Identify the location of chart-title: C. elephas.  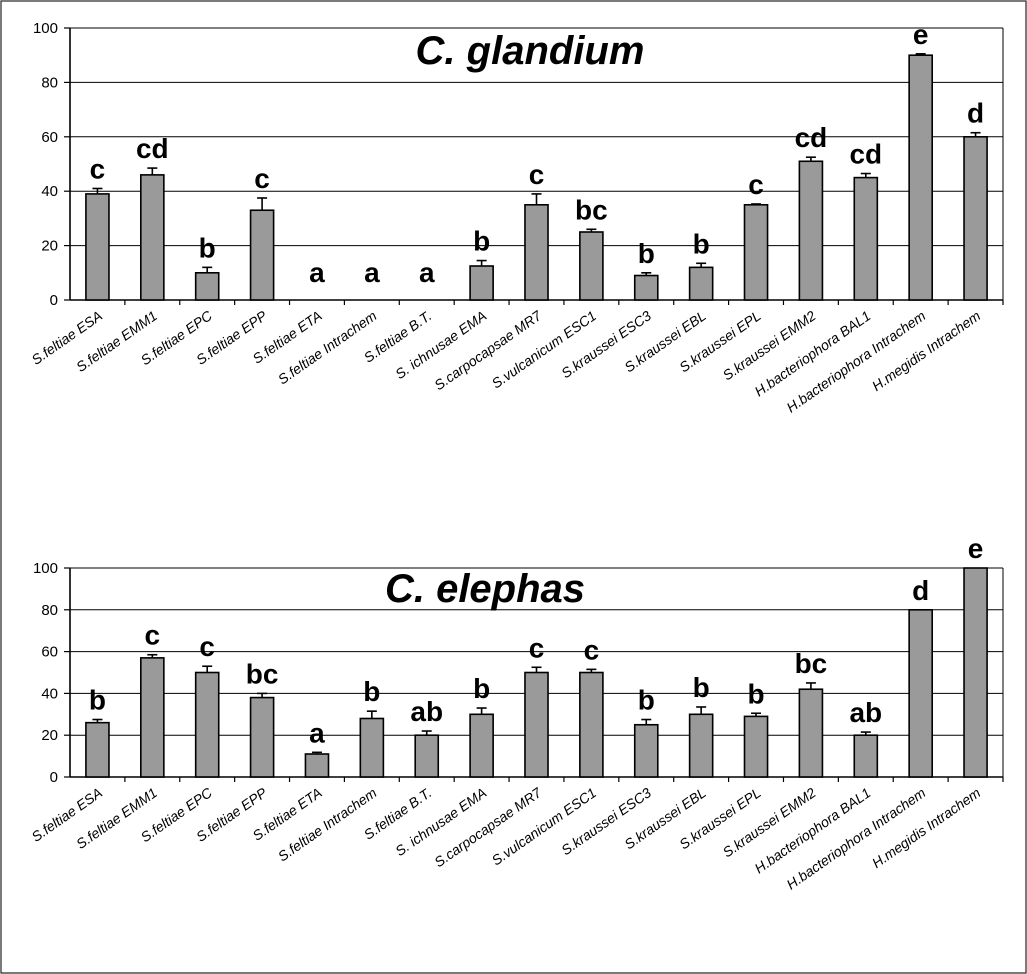
(485, 589).